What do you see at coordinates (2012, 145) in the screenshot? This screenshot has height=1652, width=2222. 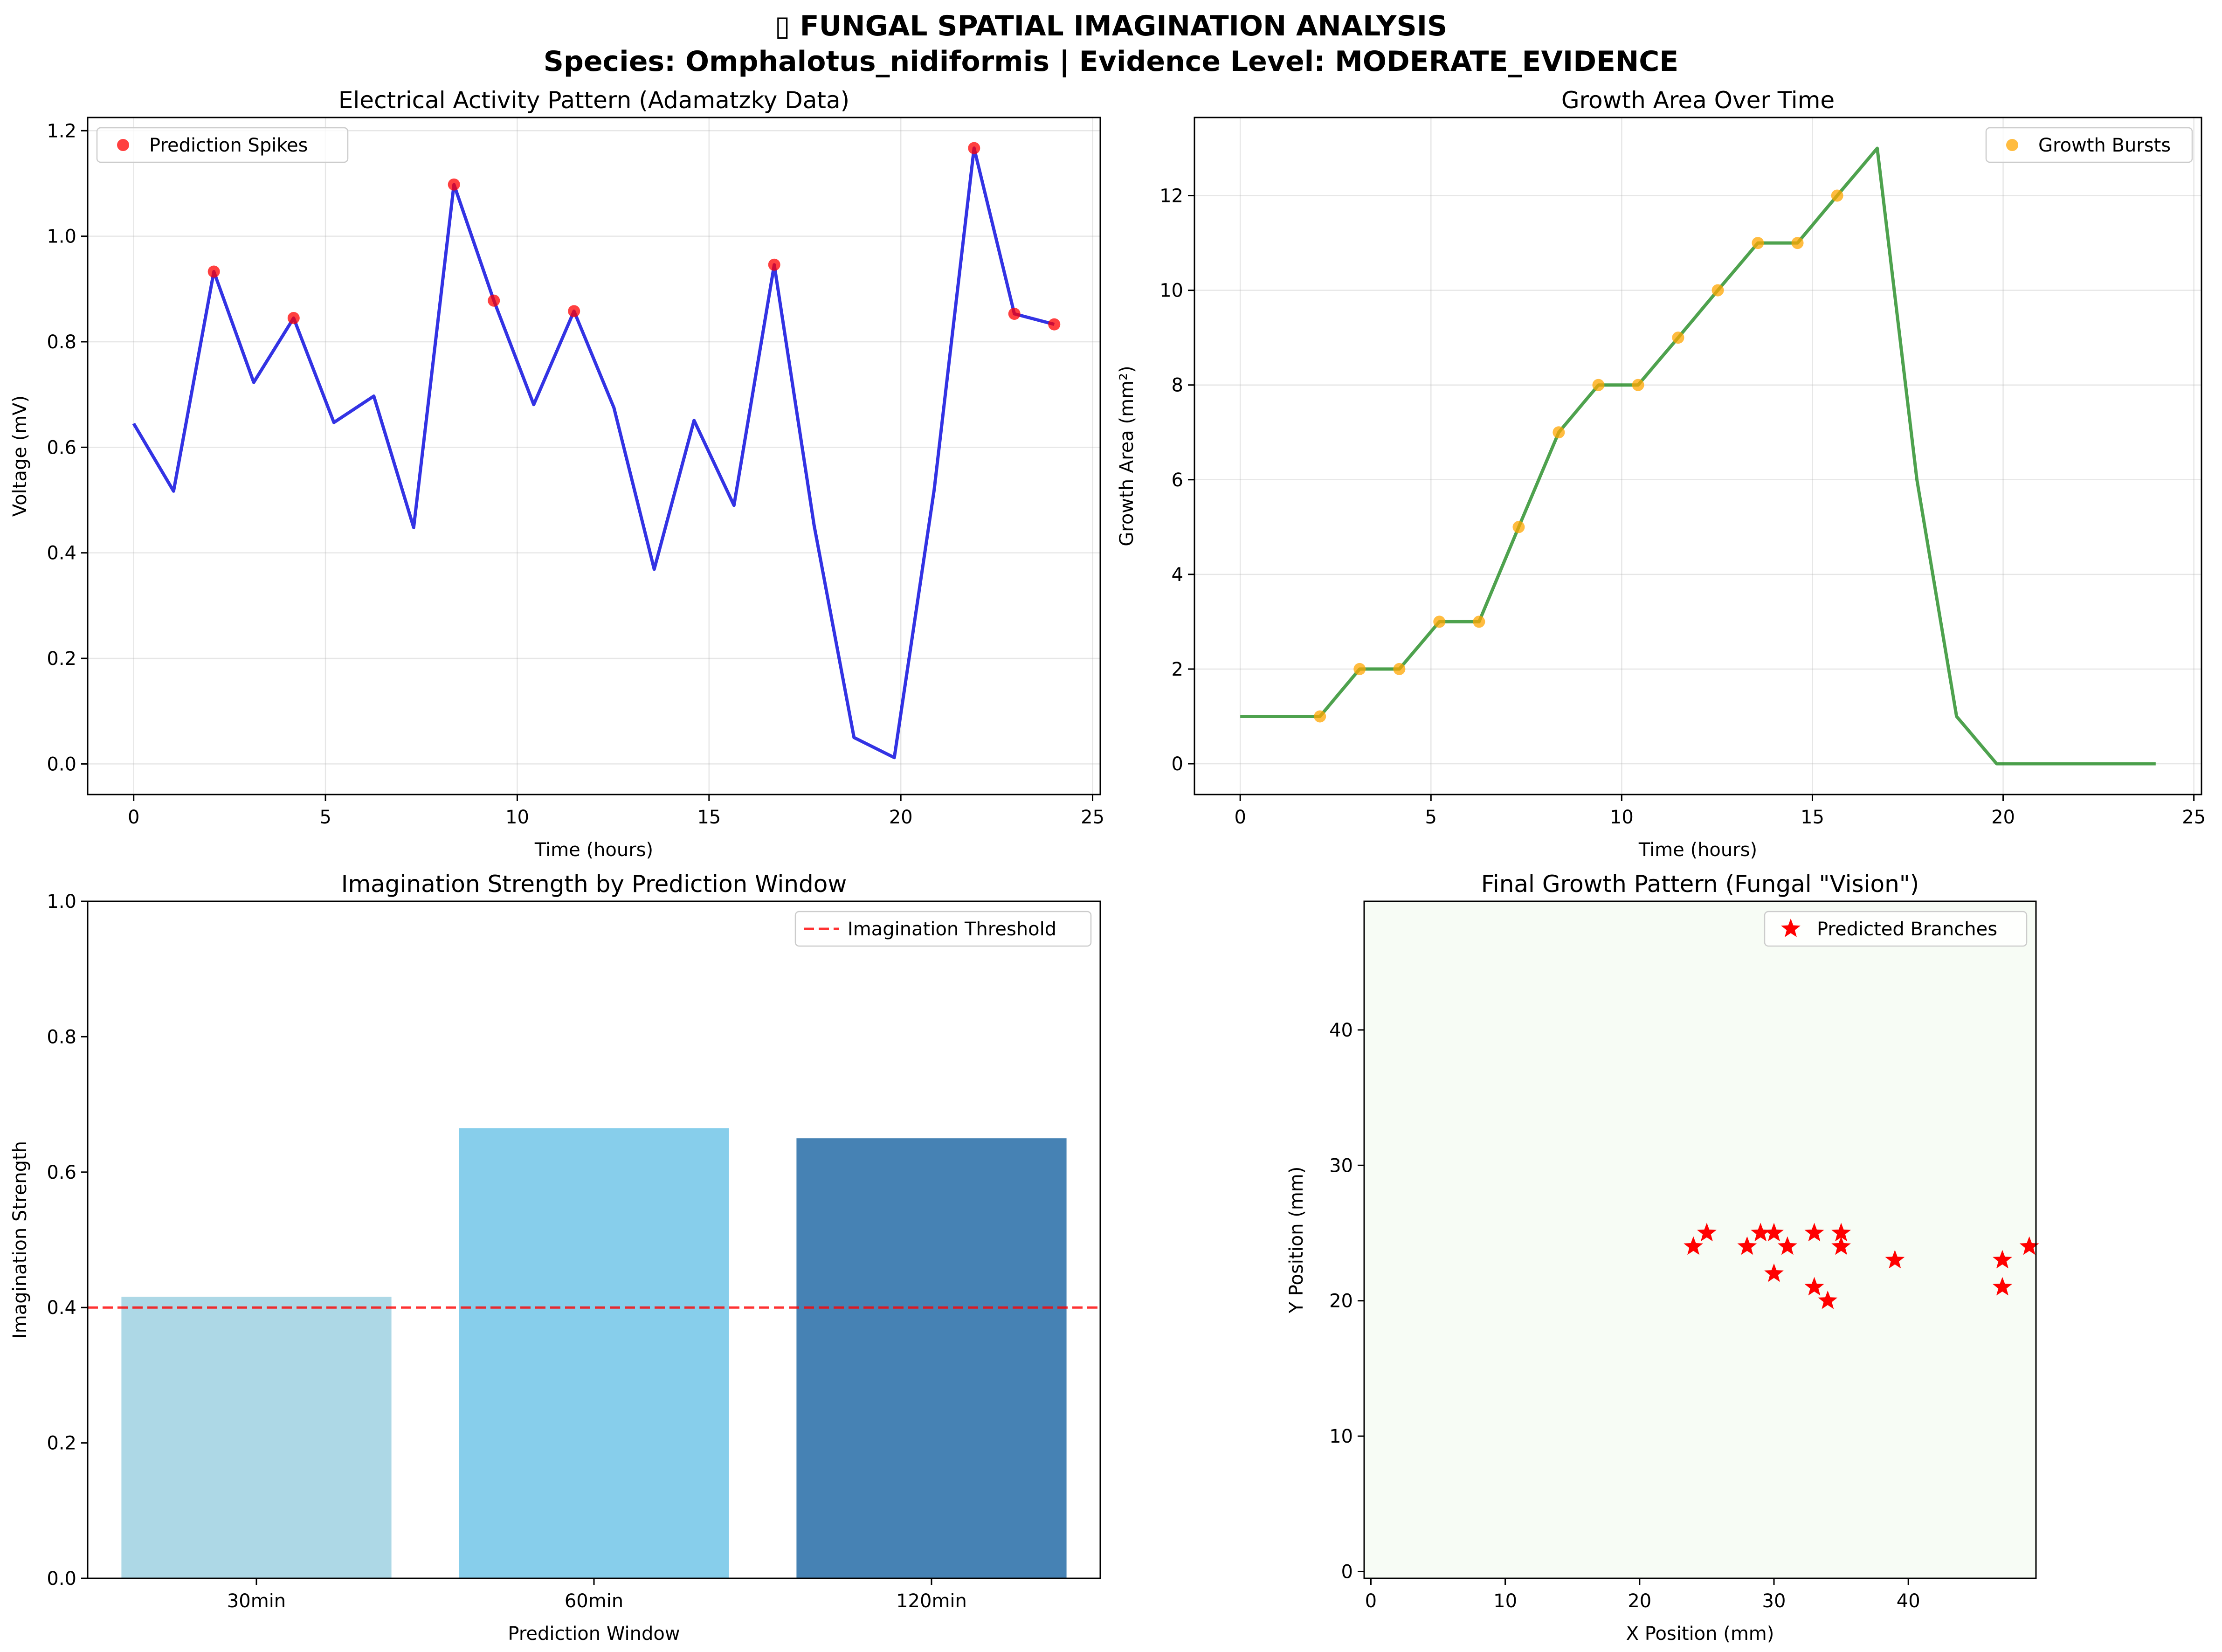 I see `growth-legend-marker` at bounding box center [2012, 145].